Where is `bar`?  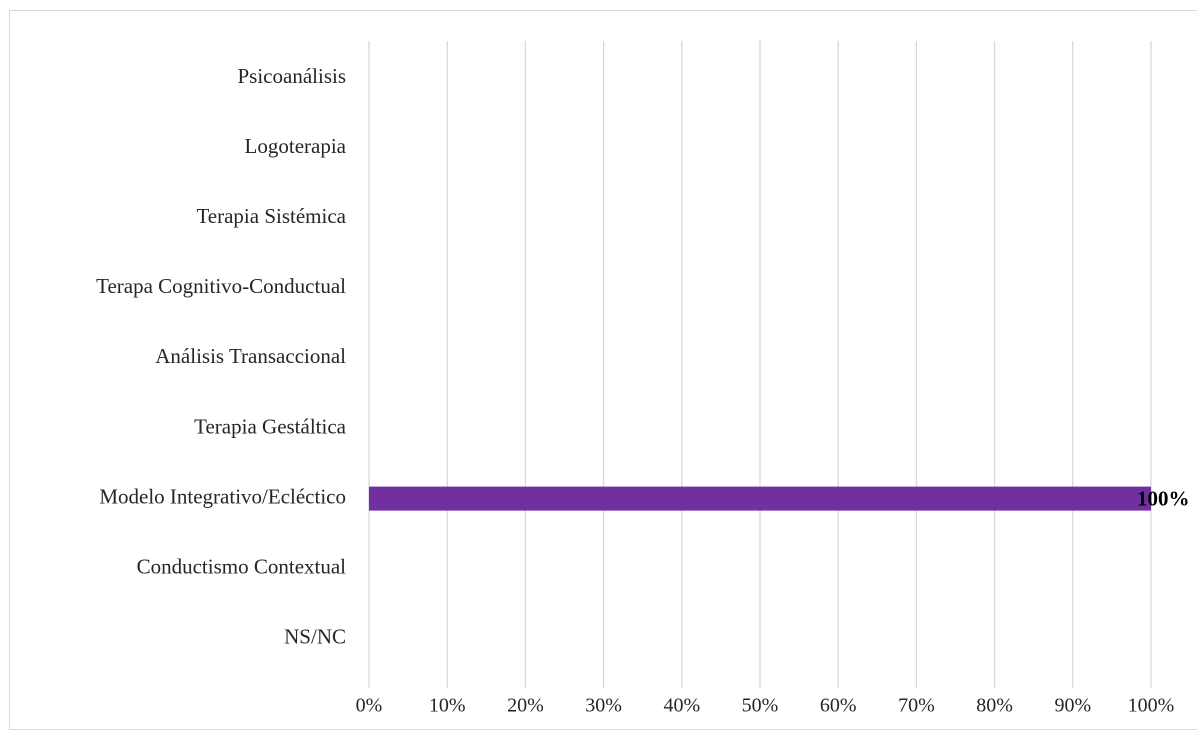 bar is located at coordinates (760, 498).